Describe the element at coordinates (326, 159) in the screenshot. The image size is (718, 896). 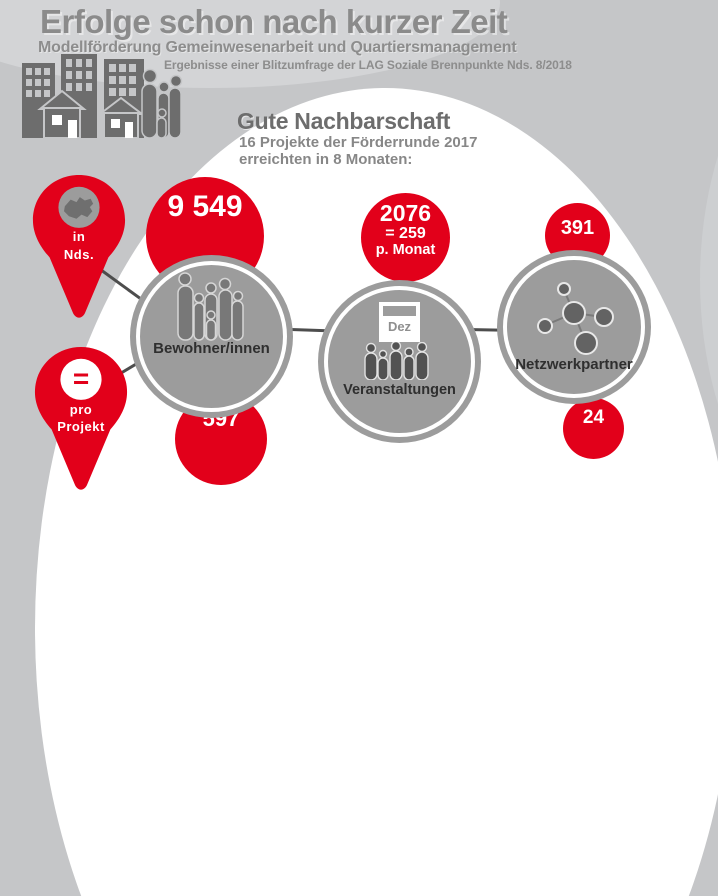
I see `intro-line-2: erreichten in 8 Monaten:` at that location.